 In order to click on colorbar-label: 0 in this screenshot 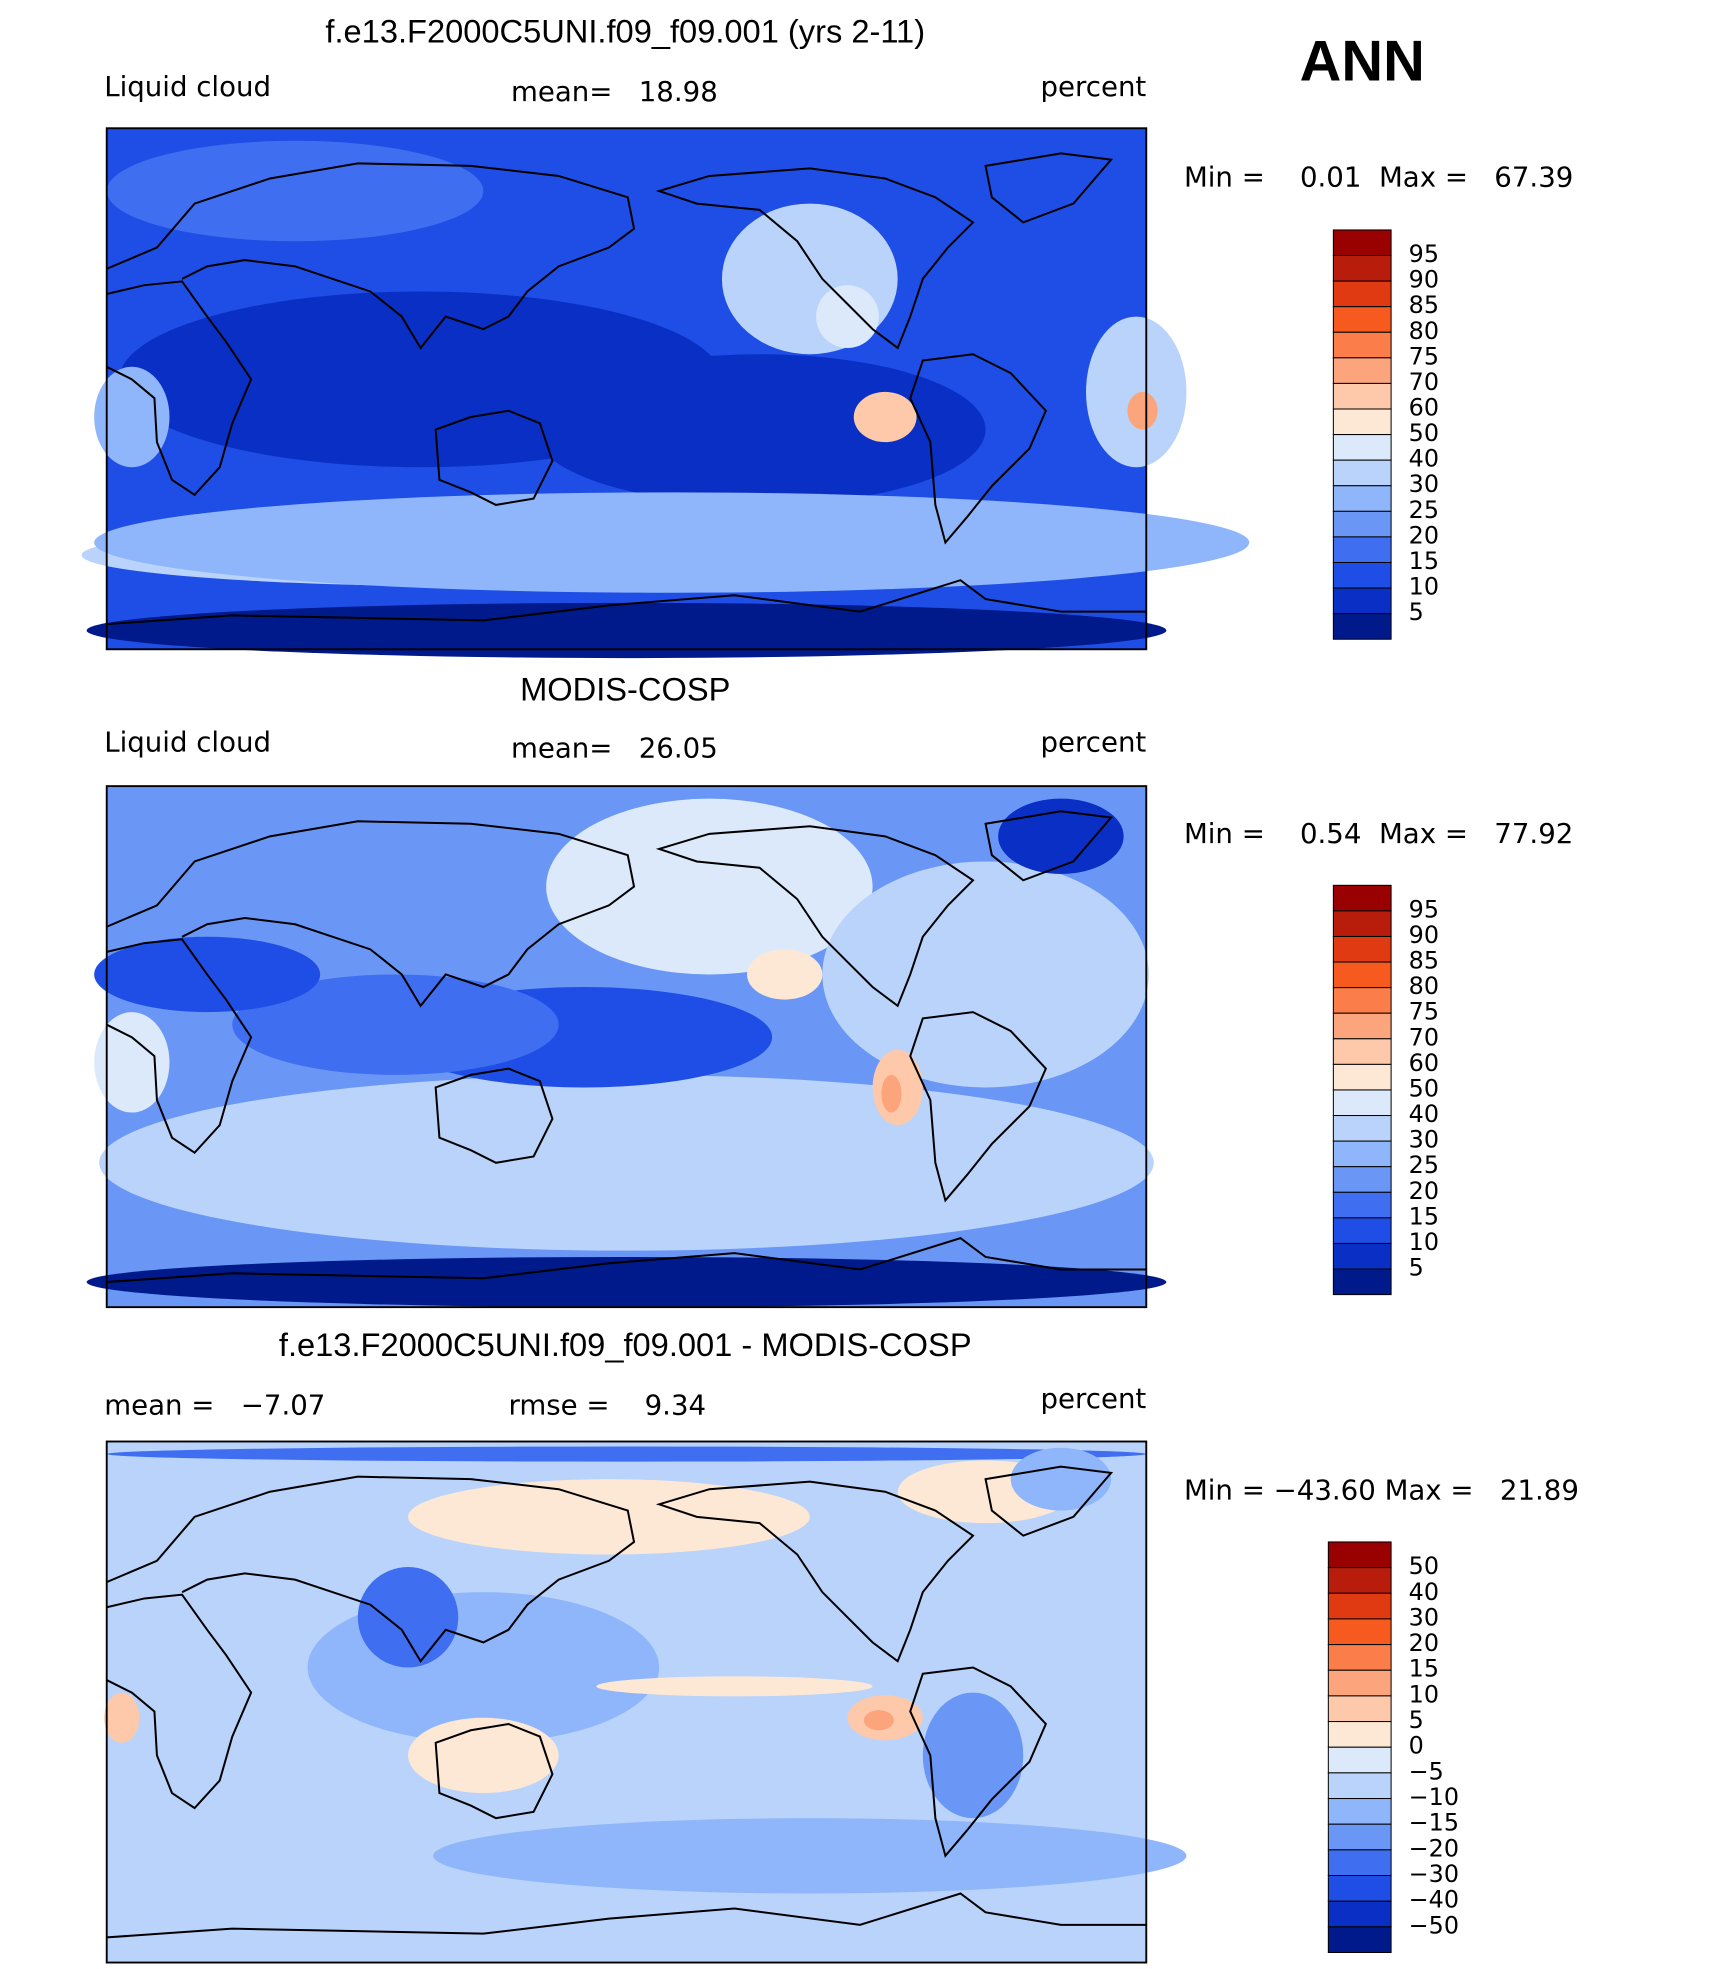, I will do `click(1416, 1746)`.